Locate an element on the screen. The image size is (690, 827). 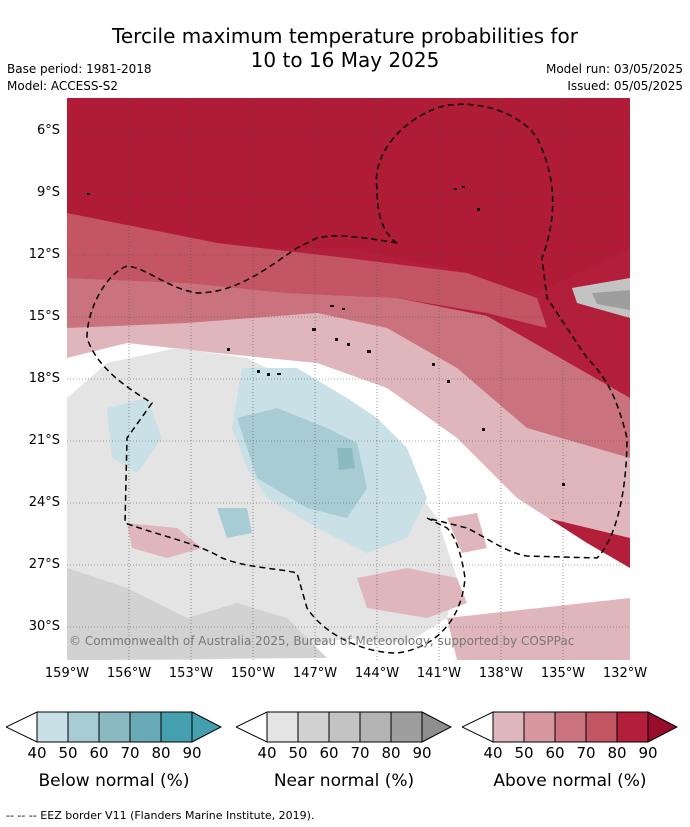
lon-label: 153°W is located at coordinates (191, 673).